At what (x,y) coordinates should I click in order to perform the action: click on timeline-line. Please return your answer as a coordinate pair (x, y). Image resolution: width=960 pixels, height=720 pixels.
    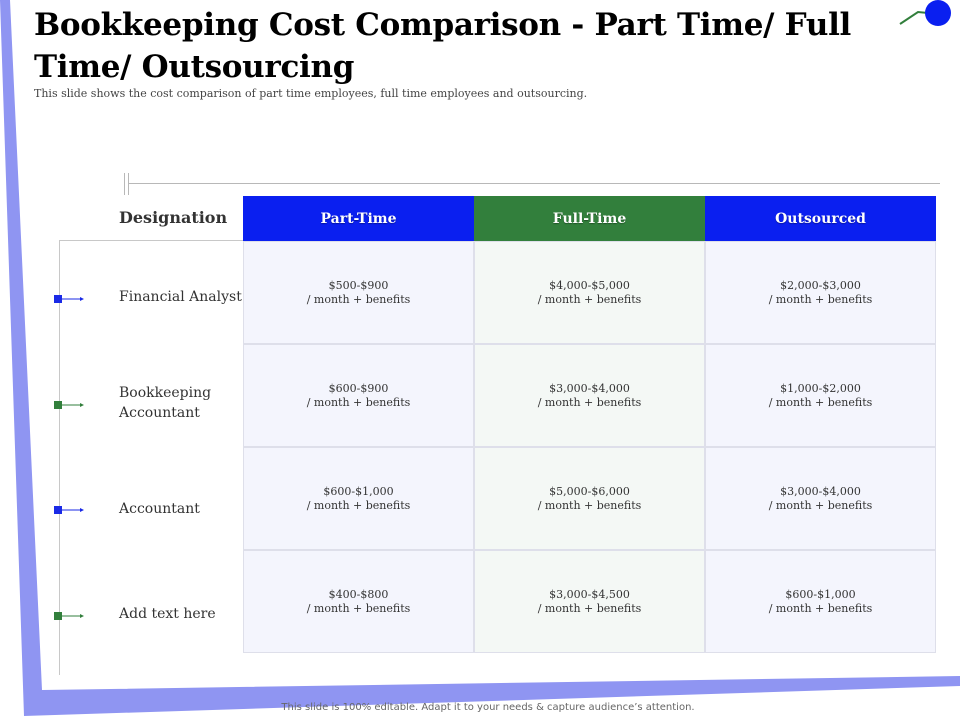
    Looking at the image, I should click on (59, 457).